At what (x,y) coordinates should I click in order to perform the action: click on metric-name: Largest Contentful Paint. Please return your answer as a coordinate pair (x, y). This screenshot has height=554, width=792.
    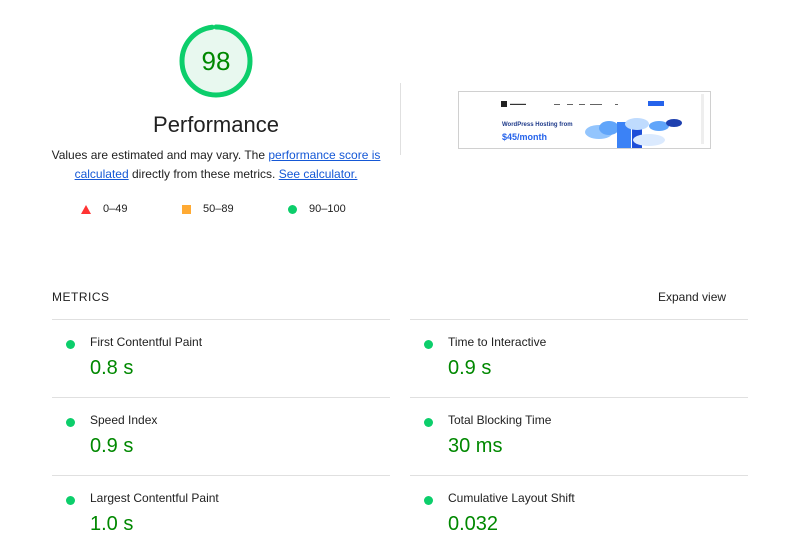
    Looking at the image, I should click on (154, 498).